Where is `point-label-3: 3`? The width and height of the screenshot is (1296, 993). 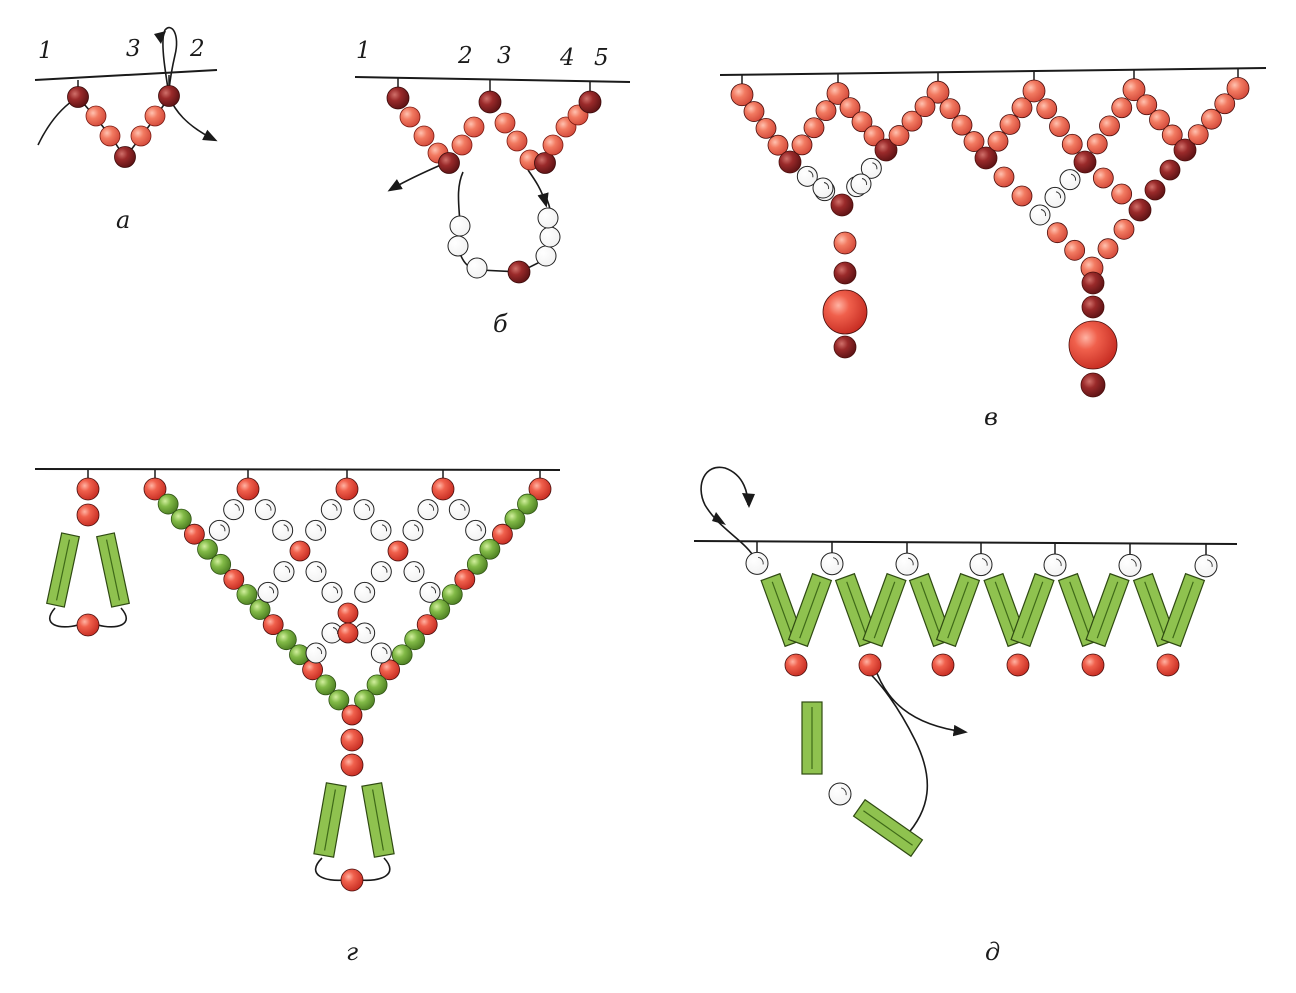
point-label-3: 3 is located at coordinates (504, 56).